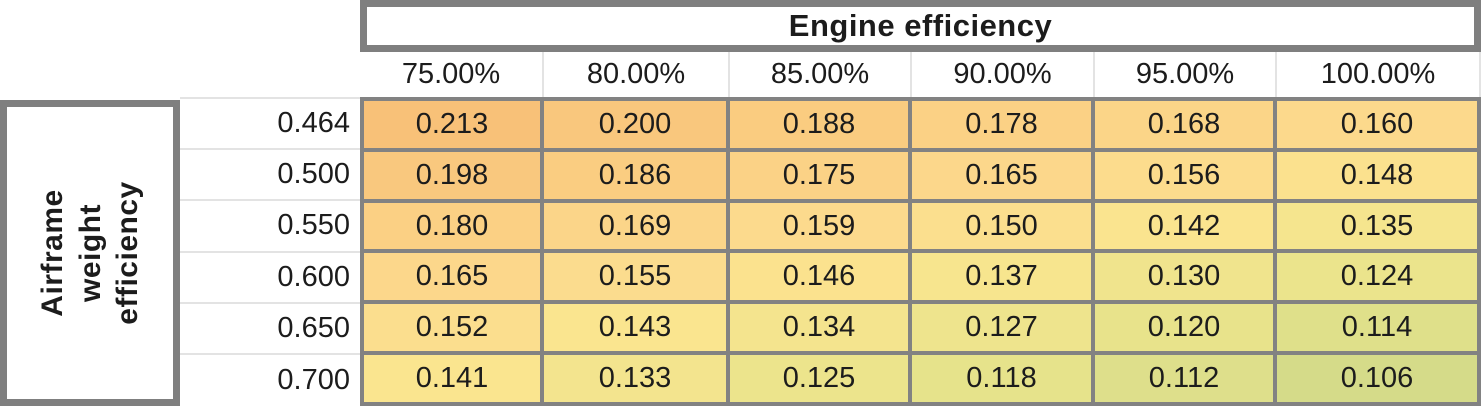 This screenshot has width=1481, height=406. I want to click on heatmap-cell: 0.148, so click(1377, 175).